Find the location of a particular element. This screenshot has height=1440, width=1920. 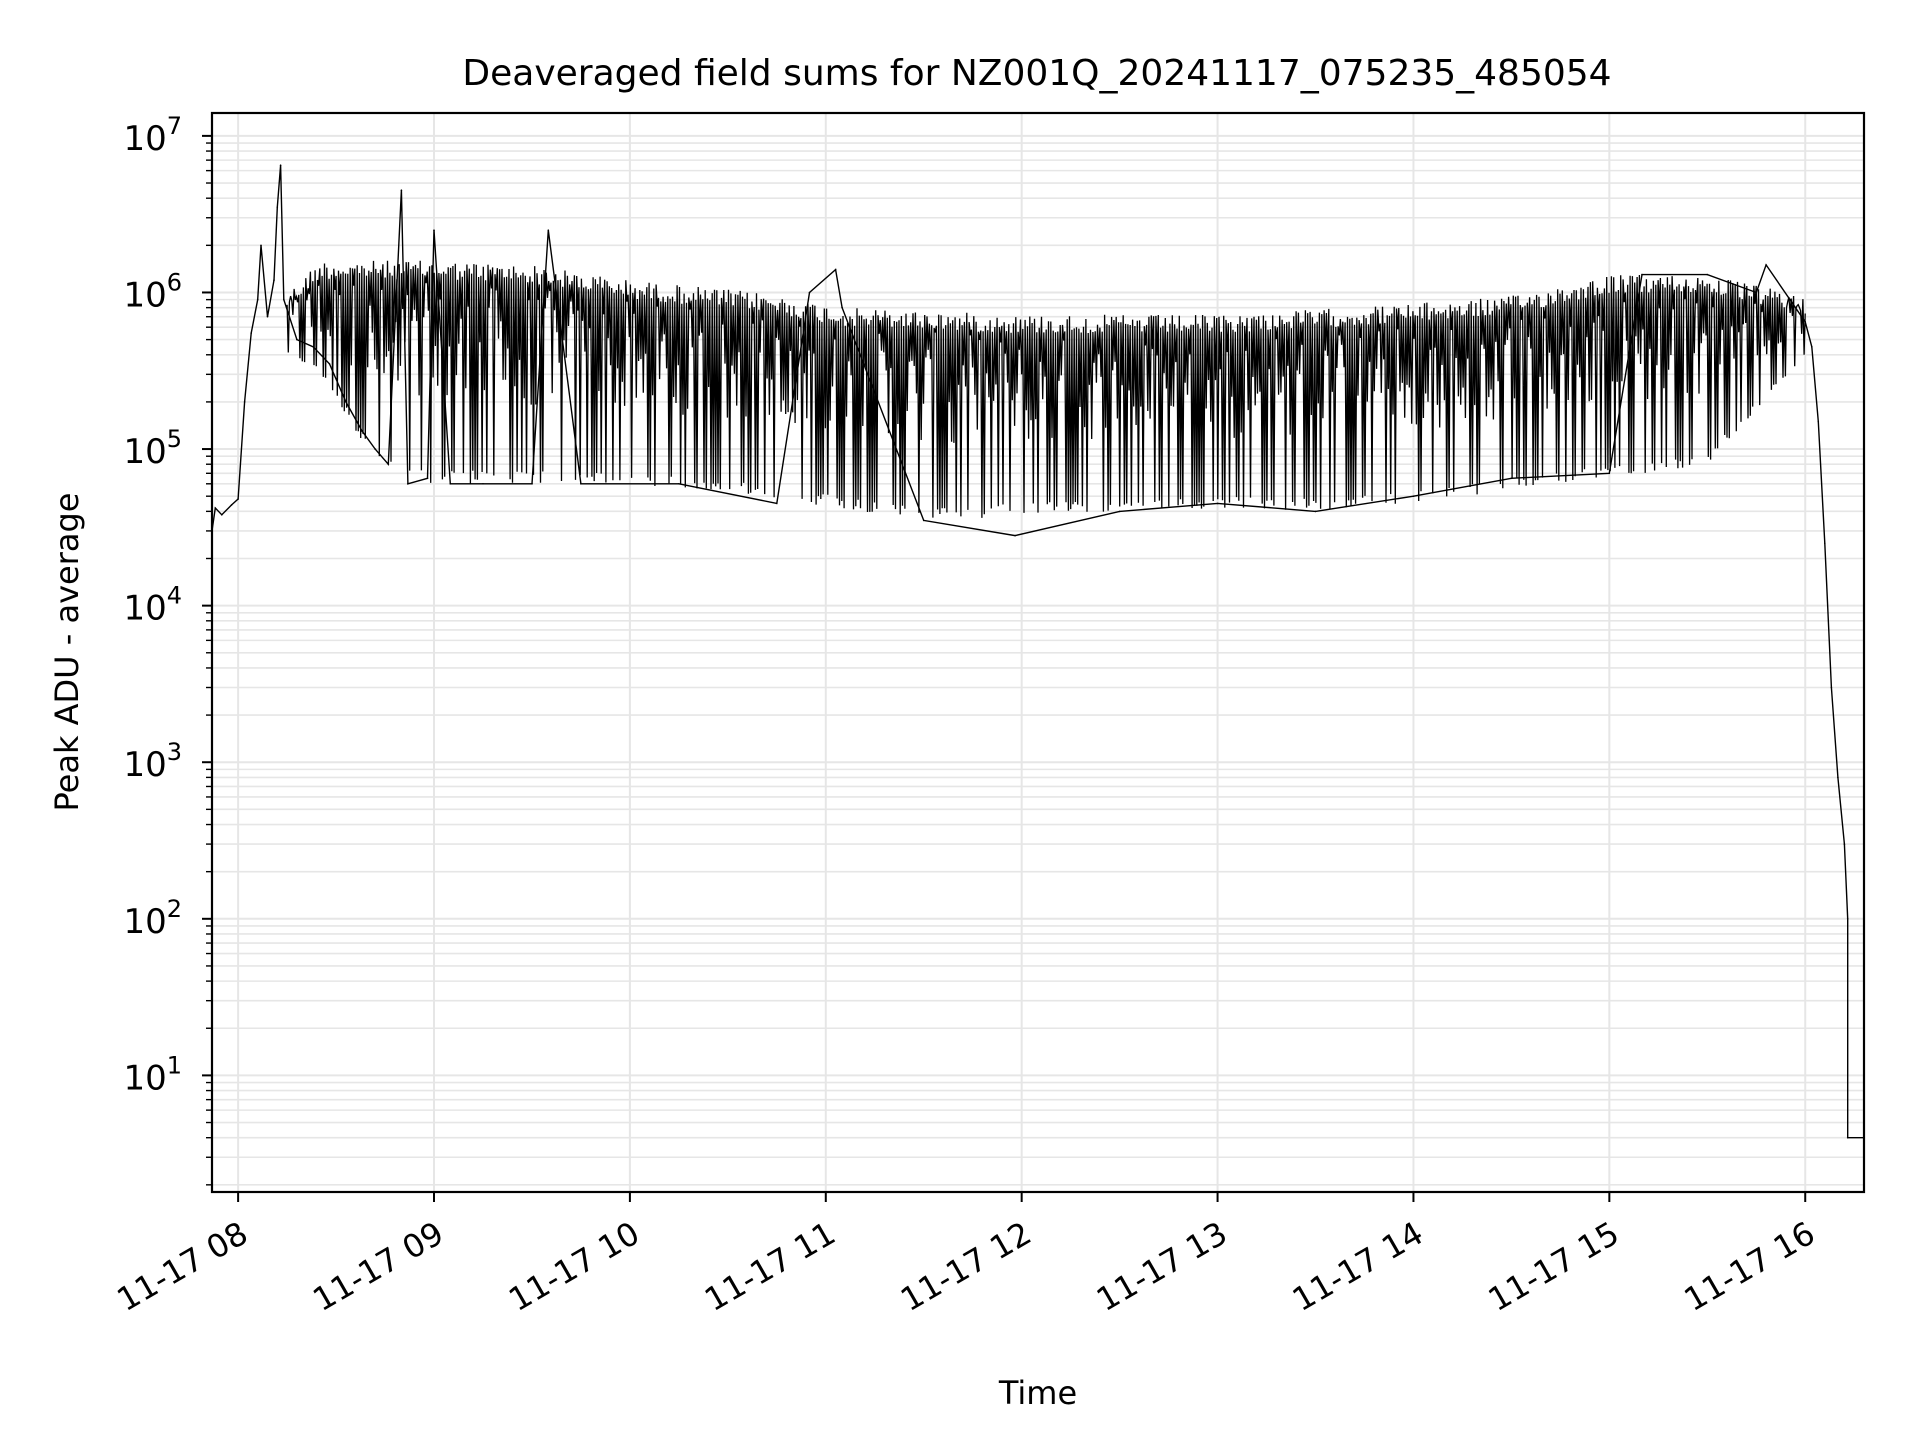

x-axis-label: Time is located at coordinates (1037, 1393).